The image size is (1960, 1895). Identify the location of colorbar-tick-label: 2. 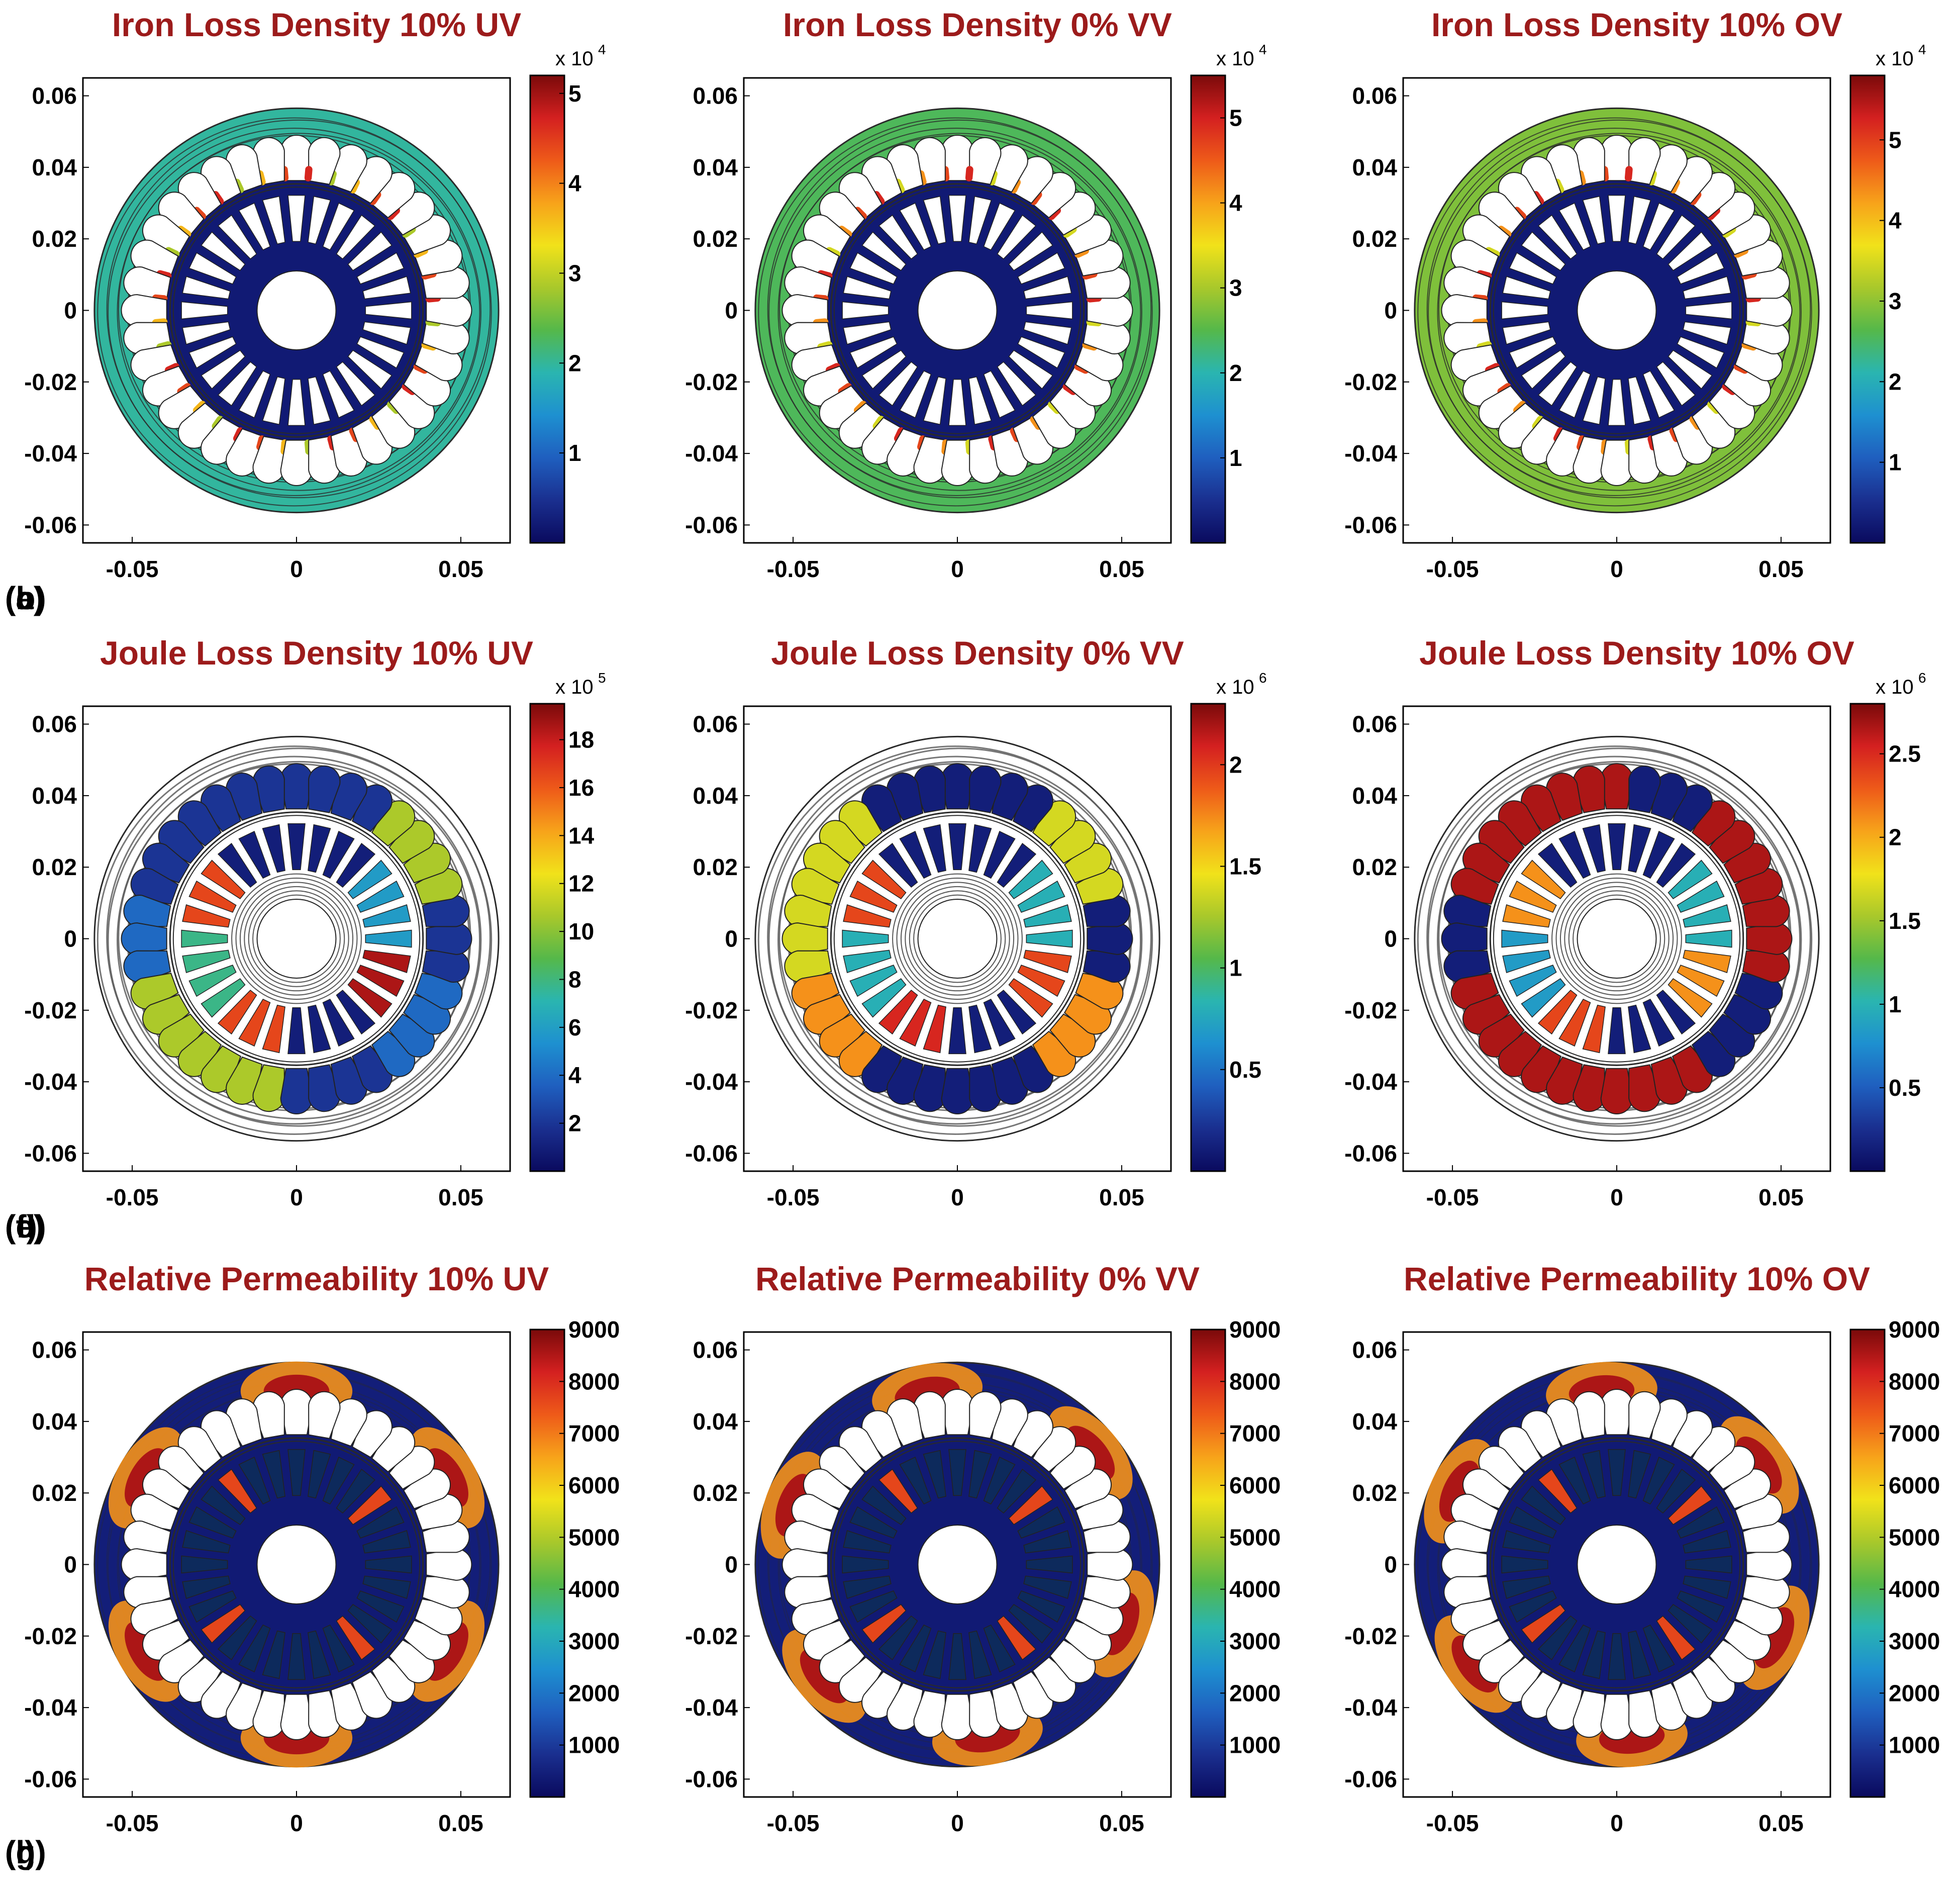
(1235, 765).